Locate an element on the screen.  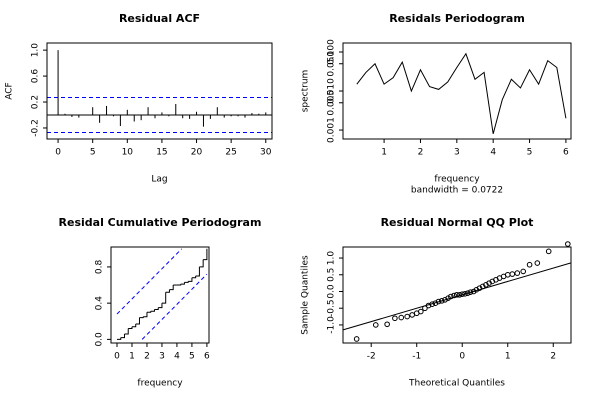
x-tick-label: 20 is located at coordinates (197, 153).